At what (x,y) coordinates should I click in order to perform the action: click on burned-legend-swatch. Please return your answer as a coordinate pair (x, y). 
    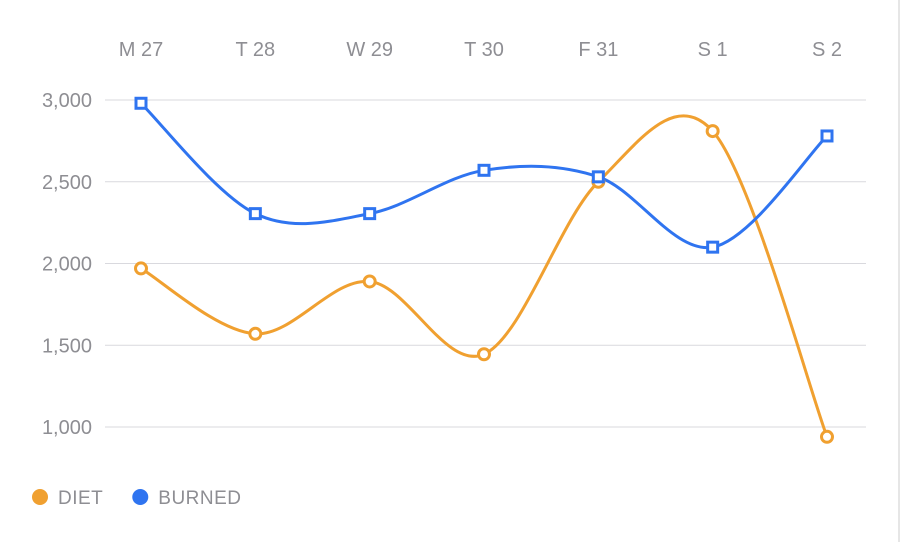
    Looking at the image, I should click on (140, 497).